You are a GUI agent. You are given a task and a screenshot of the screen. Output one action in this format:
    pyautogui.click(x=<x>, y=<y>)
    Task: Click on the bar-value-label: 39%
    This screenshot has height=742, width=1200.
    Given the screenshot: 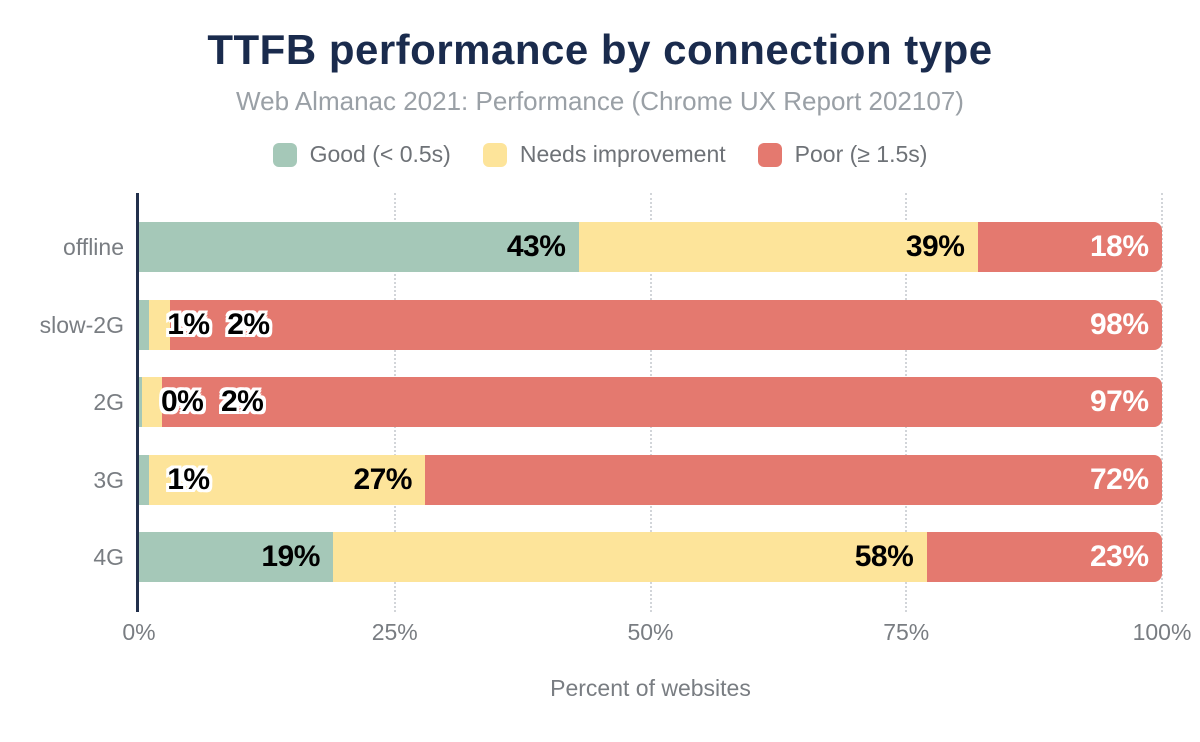 What is the action you would take?
    pyautogui.click(x=935, y=246)
    